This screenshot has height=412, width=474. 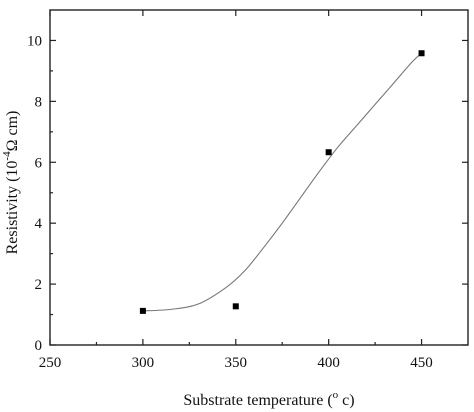 I want to click on y-axis-title: Resistivity (10-4Ω cm), so click(x=11, y=183).